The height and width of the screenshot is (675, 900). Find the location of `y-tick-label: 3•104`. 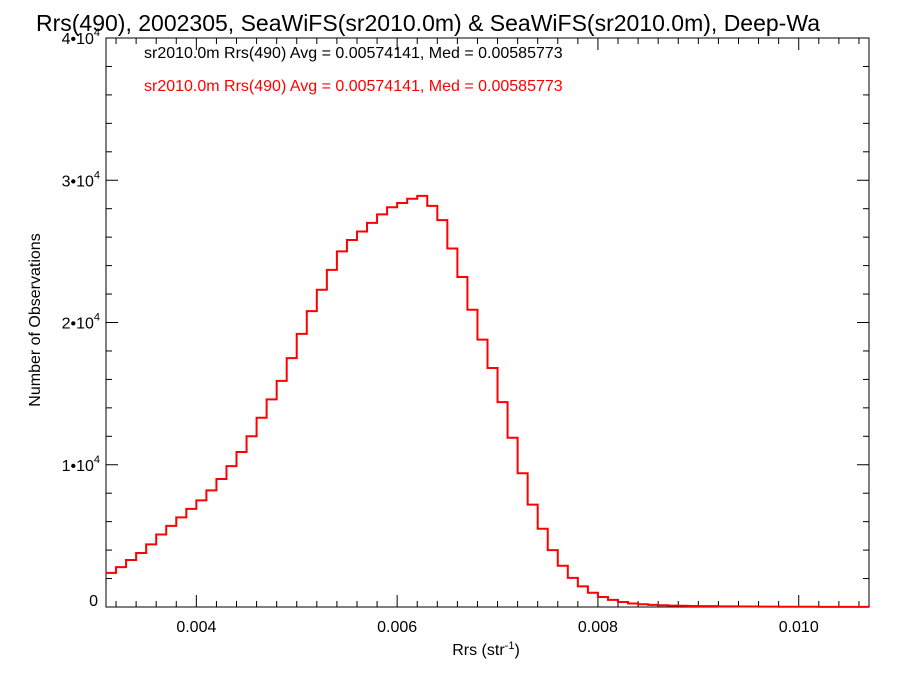

y-tick-label: 3•104 is located at coordinates (81, 179).